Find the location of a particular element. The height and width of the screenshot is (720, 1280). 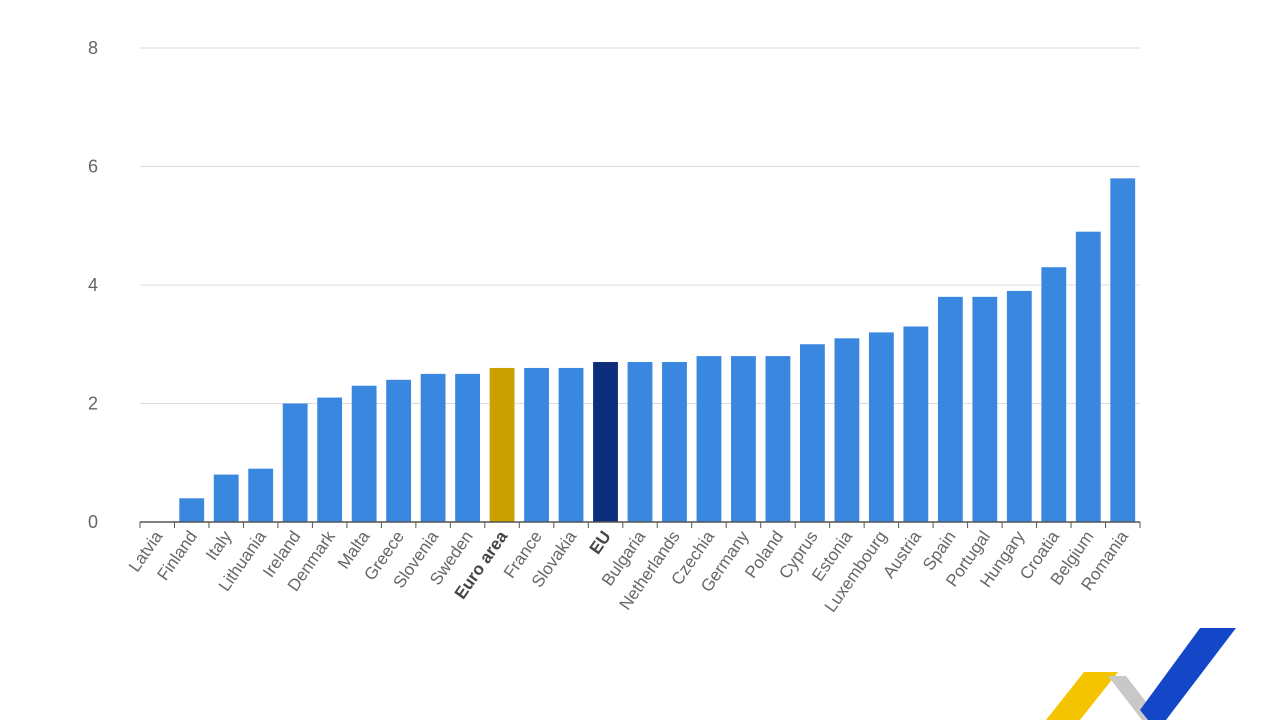

bar-malta is located at coordinates (364, 453).